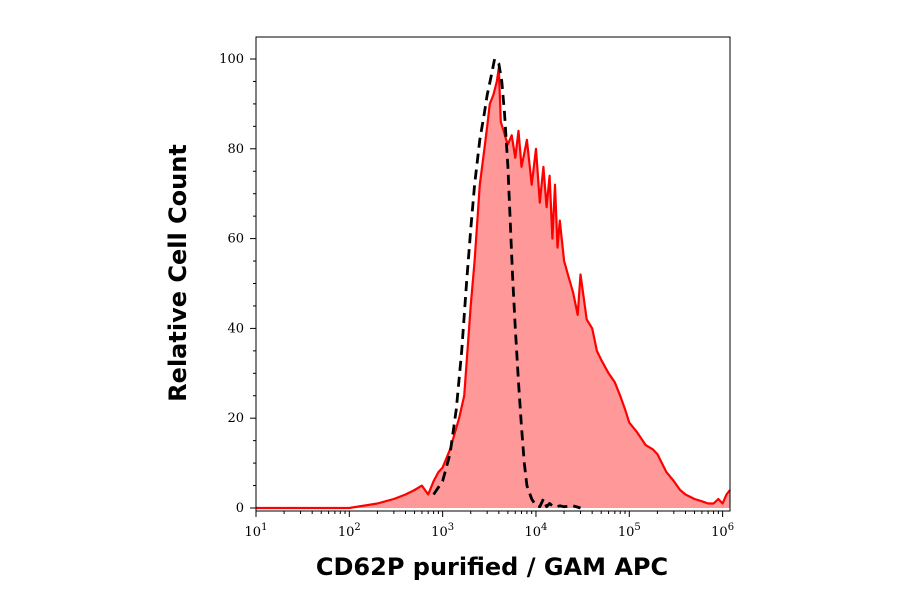 This screenshot has height=594, width=900. What do you see at coordinates (349, 531) in the screenshot?
I see `x-tick-label: 10²` at bounding box center [349, 531].